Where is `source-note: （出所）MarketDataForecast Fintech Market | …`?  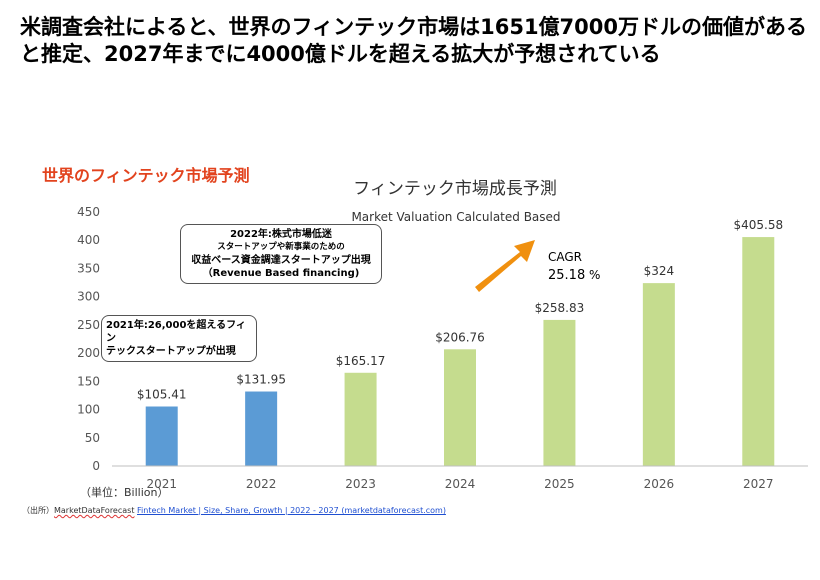 source-note: （出所）MarketDataForecast Fintech Market | … is located at coordinates (234, 510).